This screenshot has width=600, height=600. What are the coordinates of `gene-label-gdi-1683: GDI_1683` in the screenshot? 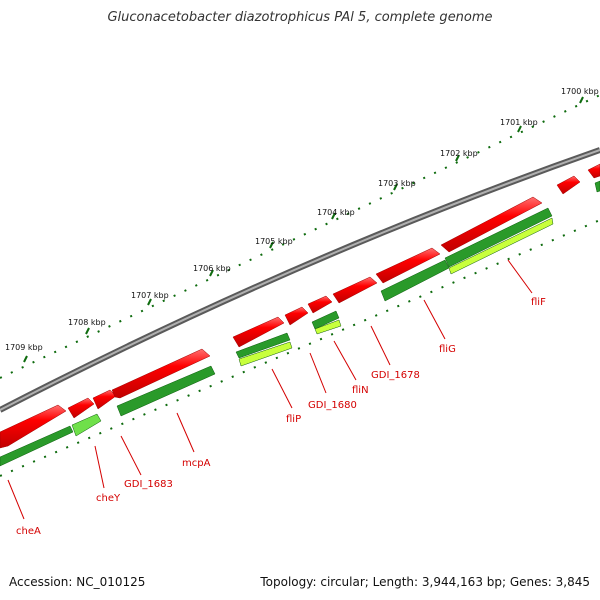 It's located at (148, 484).